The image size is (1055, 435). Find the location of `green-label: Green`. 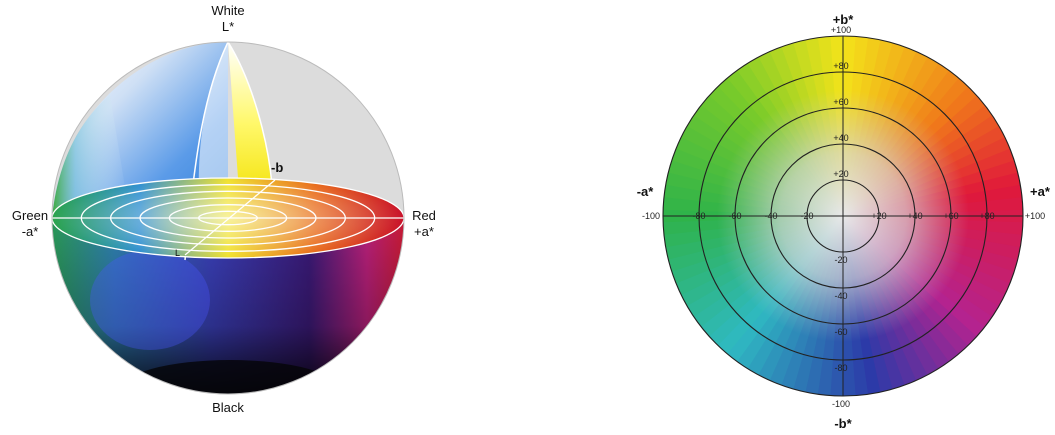

green-label: Green is located at coordinates (30, 215).